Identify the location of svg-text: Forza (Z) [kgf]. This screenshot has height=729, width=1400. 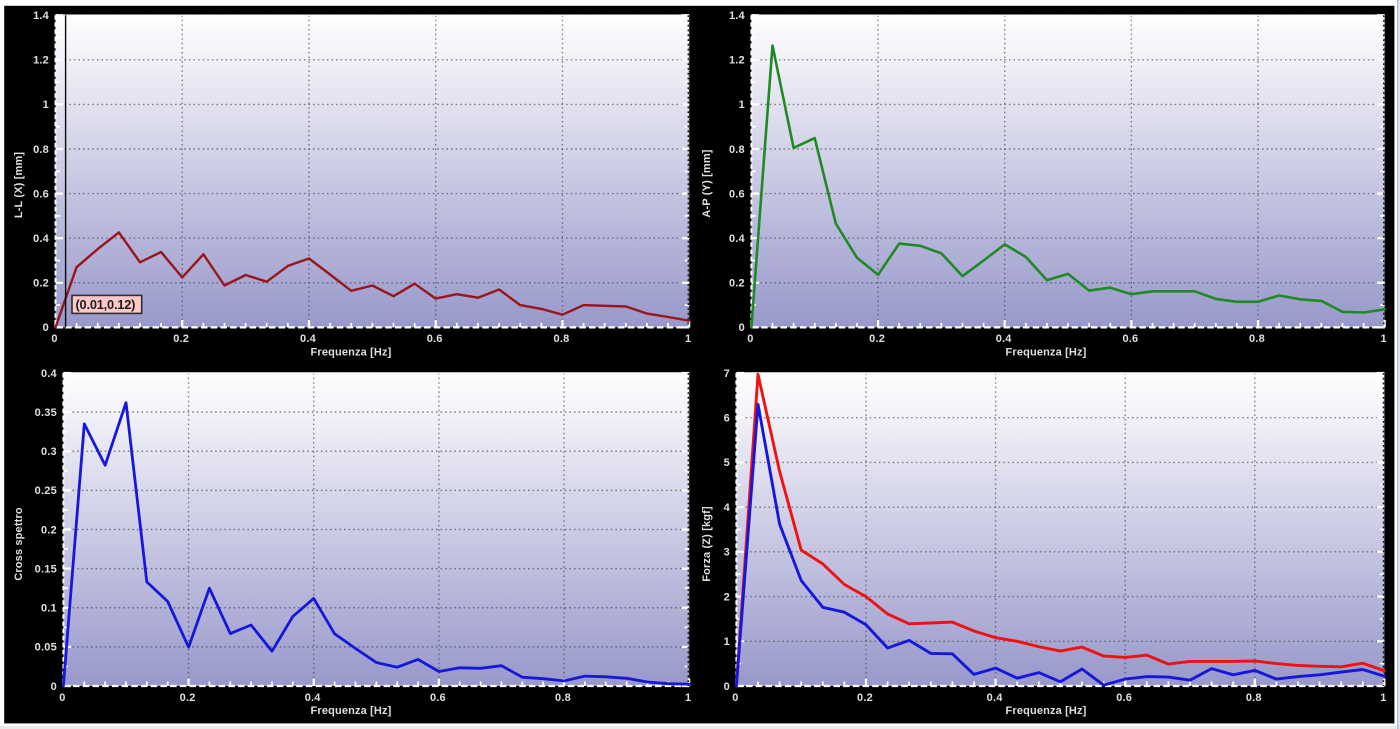
(707, 544).